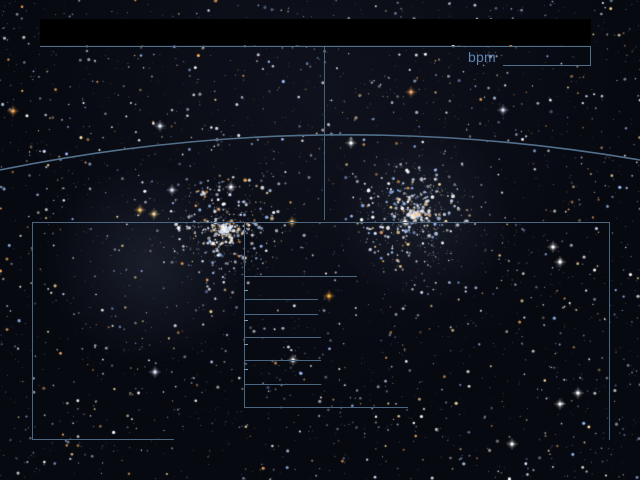 The image size is (640, 480). I want to click on lower-panel-bottom-edge, so click(103, 439).